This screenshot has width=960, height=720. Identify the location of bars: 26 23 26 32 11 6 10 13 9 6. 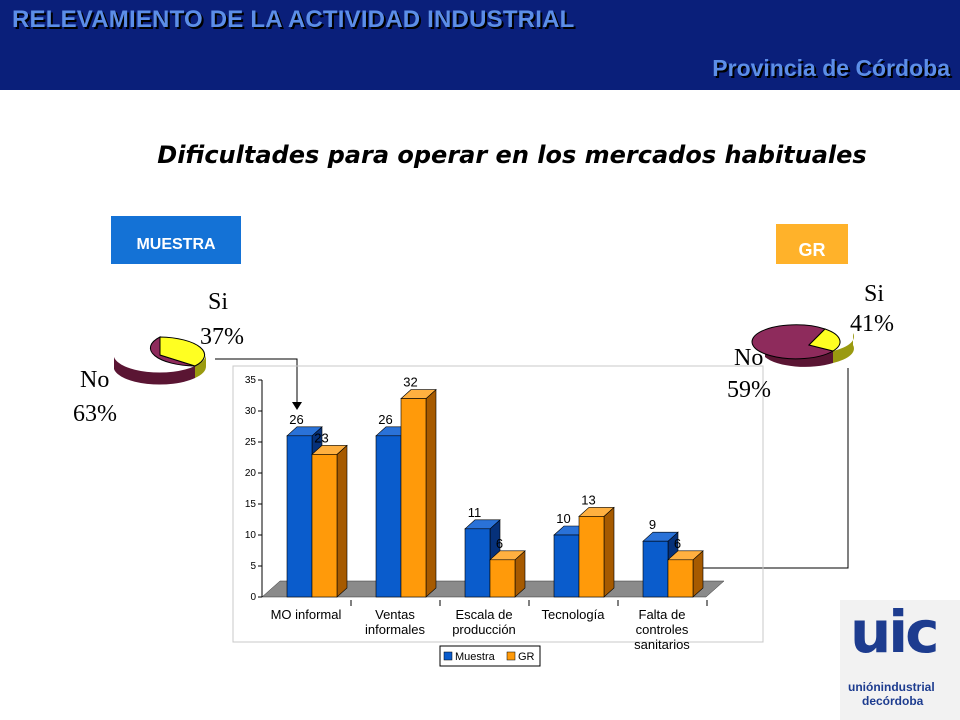
(495, 486).